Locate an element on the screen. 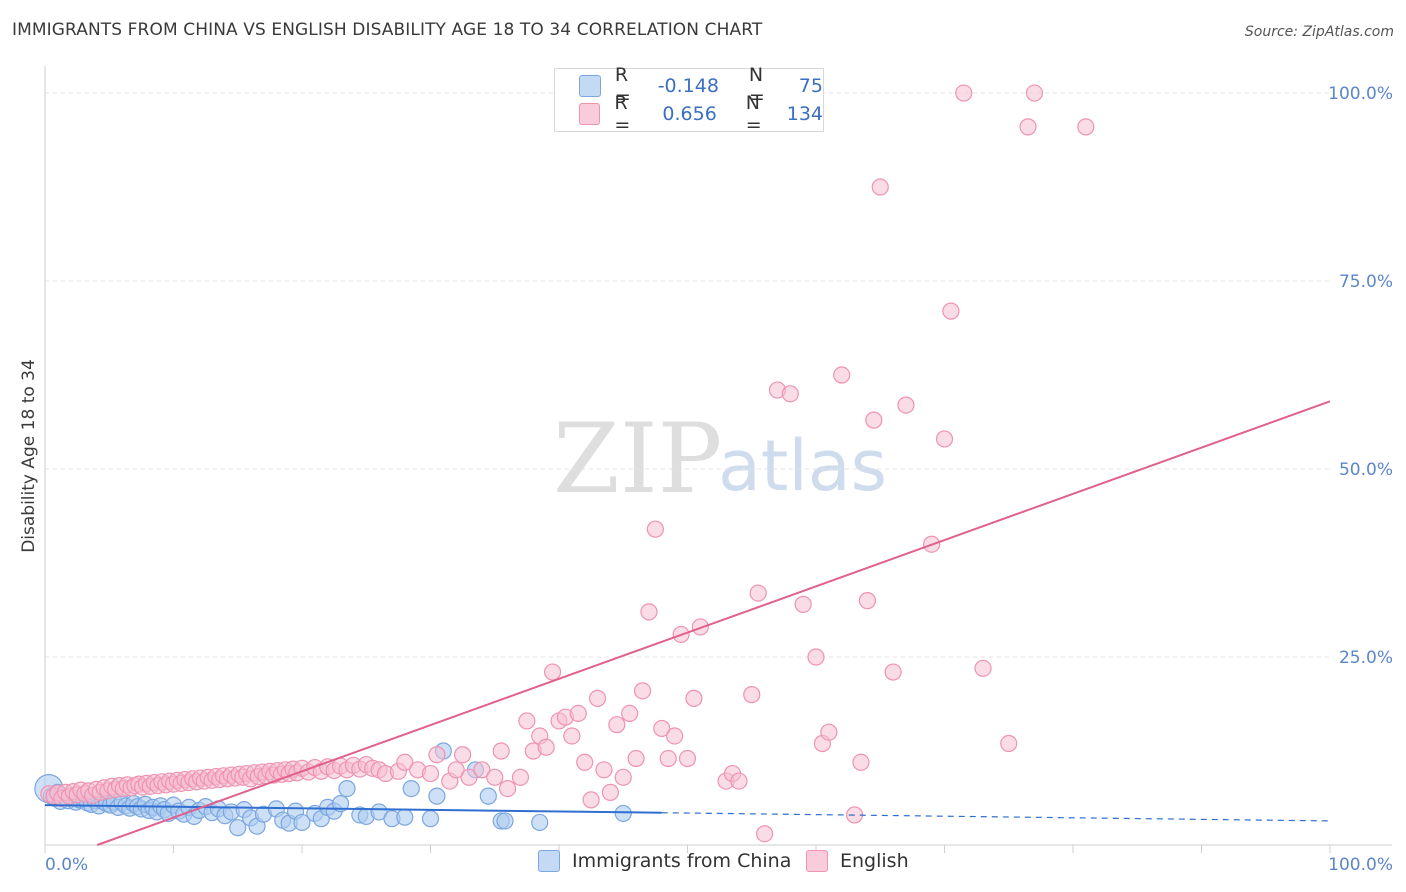  y-tick-label: 50.0% is located at coordinates (1366, 470).